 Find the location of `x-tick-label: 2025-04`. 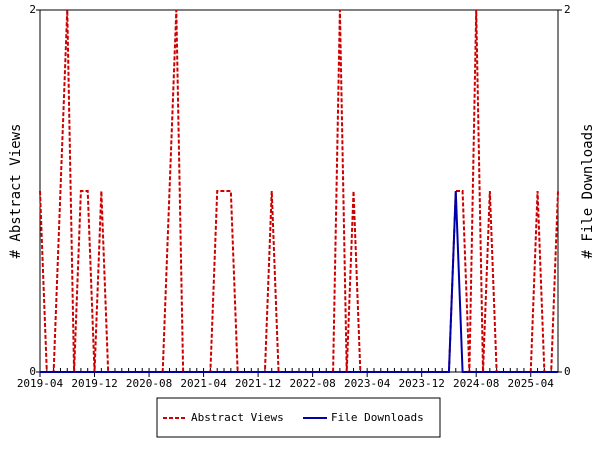

x-tick-label: 2025-04 is located at coordinates (531, 383).